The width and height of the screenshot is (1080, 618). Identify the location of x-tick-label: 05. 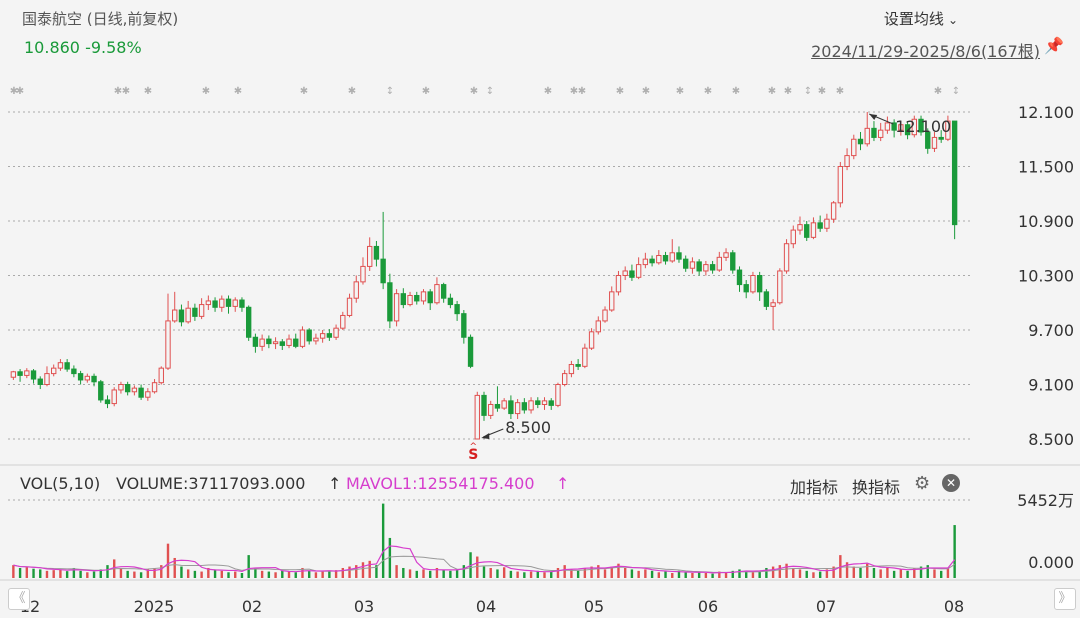
(594, 606).